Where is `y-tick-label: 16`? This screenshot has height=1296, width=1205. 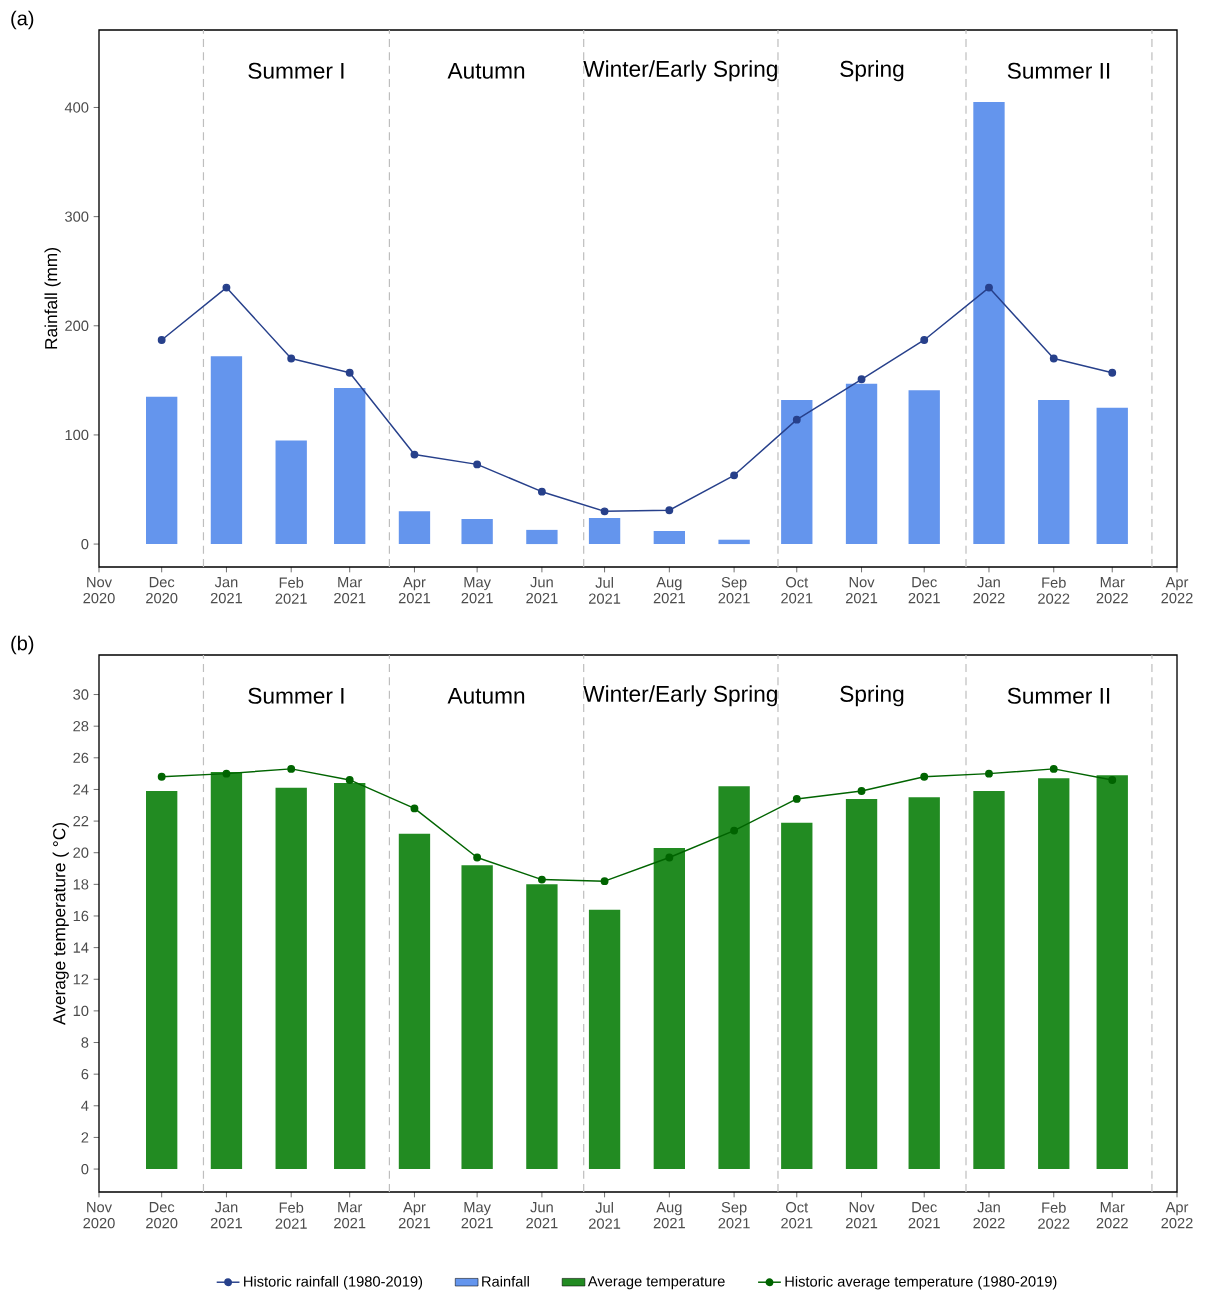 y-tick-label: 16 is located at coordinates (81, 916).